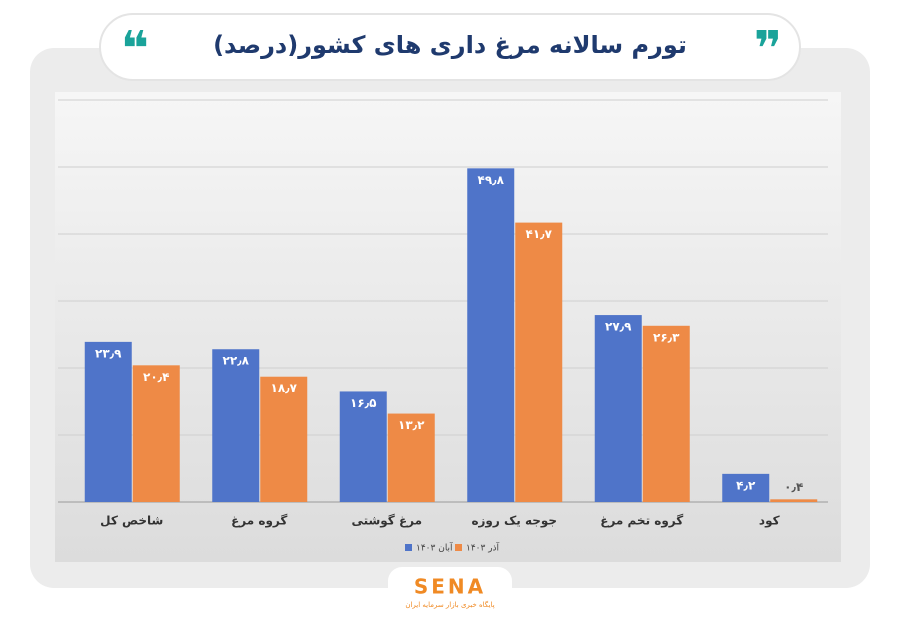 The height and width of the screenshot is (623, 900). Describe the element at coordinates (746, 485) in the screenshot. I see `data-label: ۴٫۲` at that location.